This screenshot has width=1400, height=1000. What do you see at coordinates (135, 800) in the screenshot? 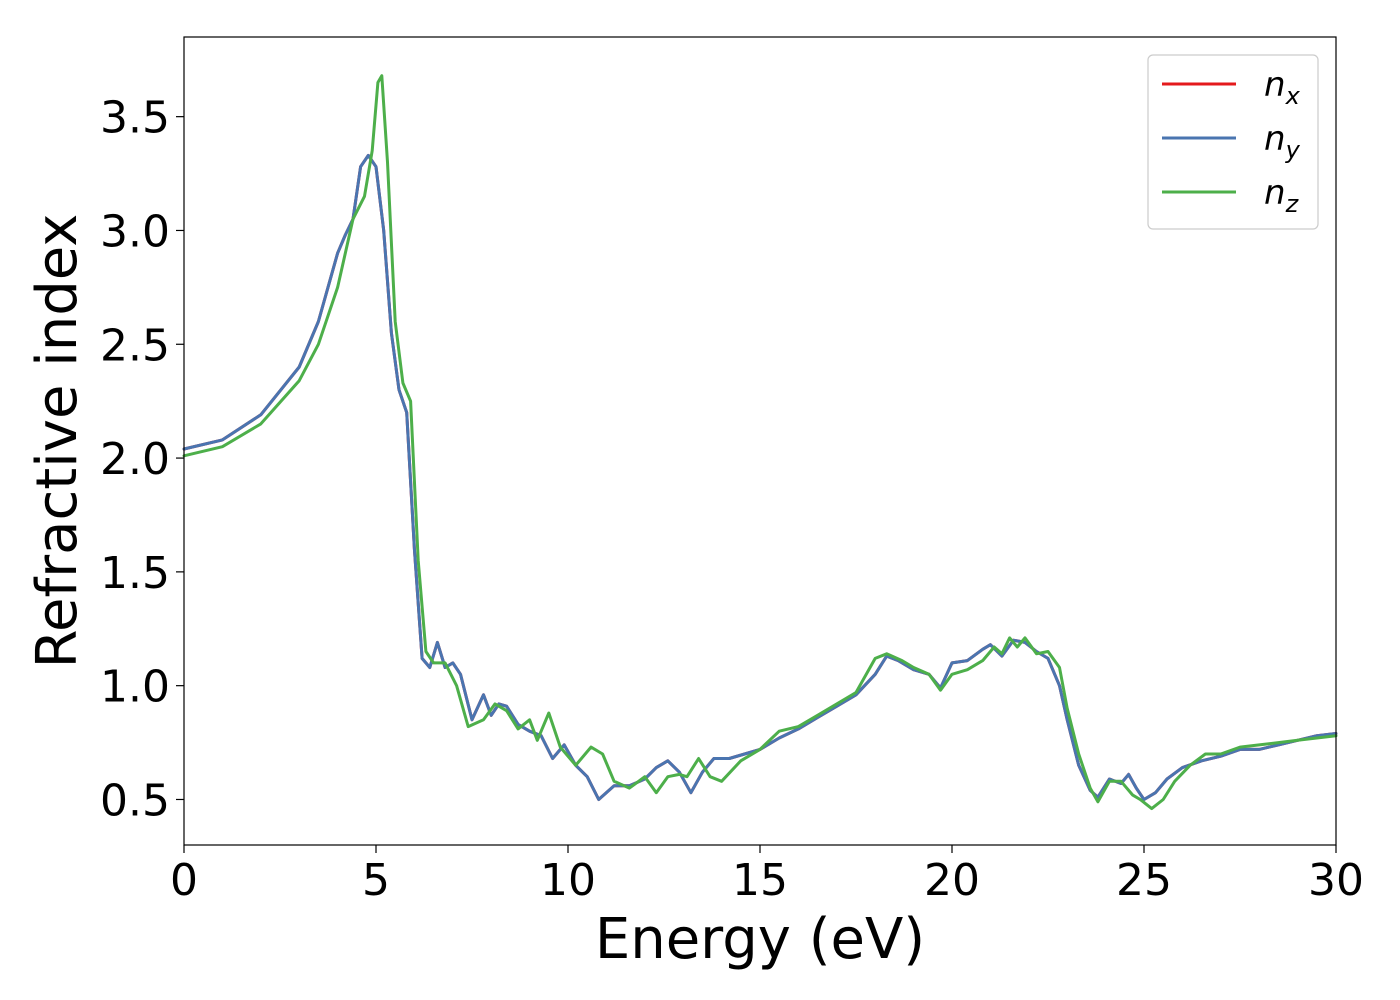
I see `y-tick-label: 0.5` at bounding box center [135, 800].